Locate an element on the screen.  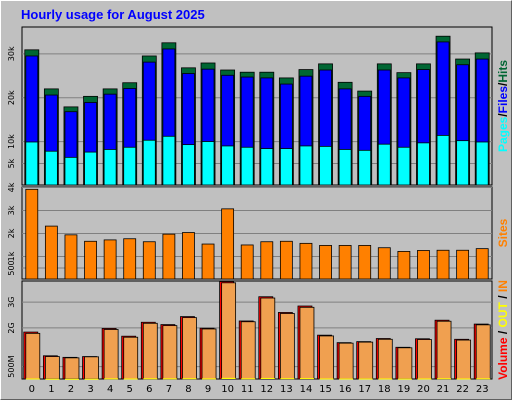
x-tick-label: 9 is located at coordinates (208, 389).